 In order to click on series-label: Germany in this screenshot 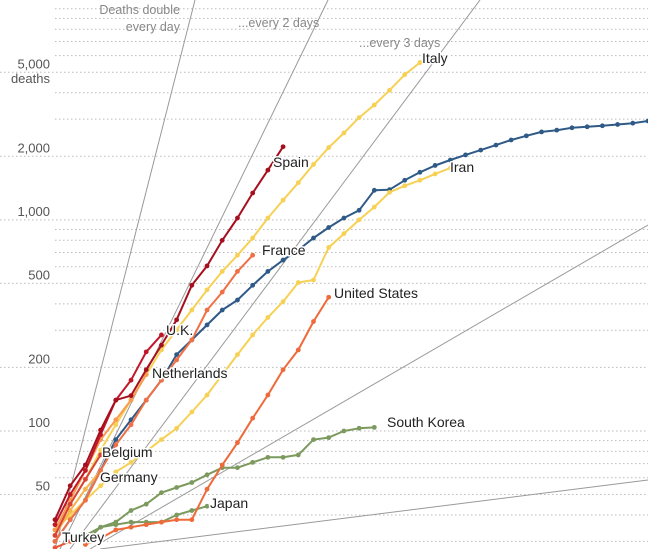, I will do `click(129, 477)`.